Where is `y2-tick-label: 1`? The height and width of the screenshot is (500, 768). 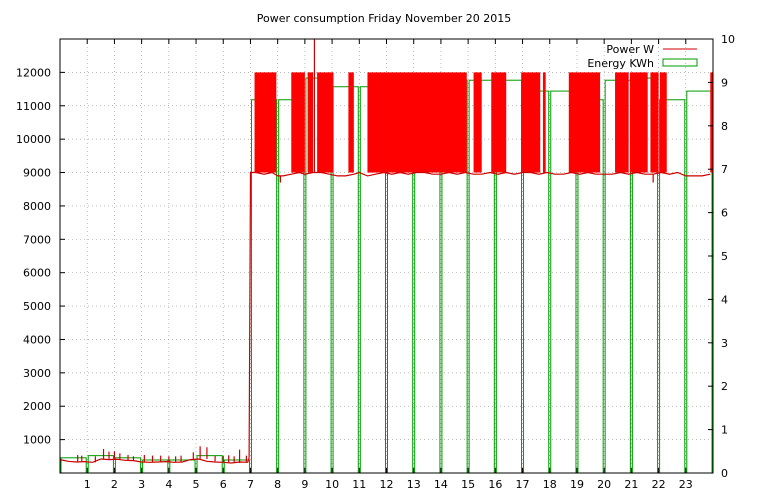
y2-tick-label: 1 is located at coordinates (724, 430).